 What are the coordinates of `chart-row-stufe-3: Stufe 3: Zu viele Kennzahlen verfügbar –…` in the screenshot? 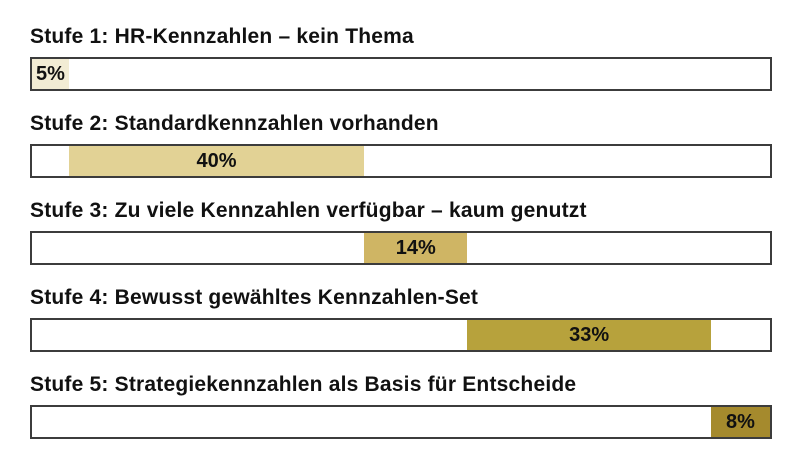 It's located at (401, 231).